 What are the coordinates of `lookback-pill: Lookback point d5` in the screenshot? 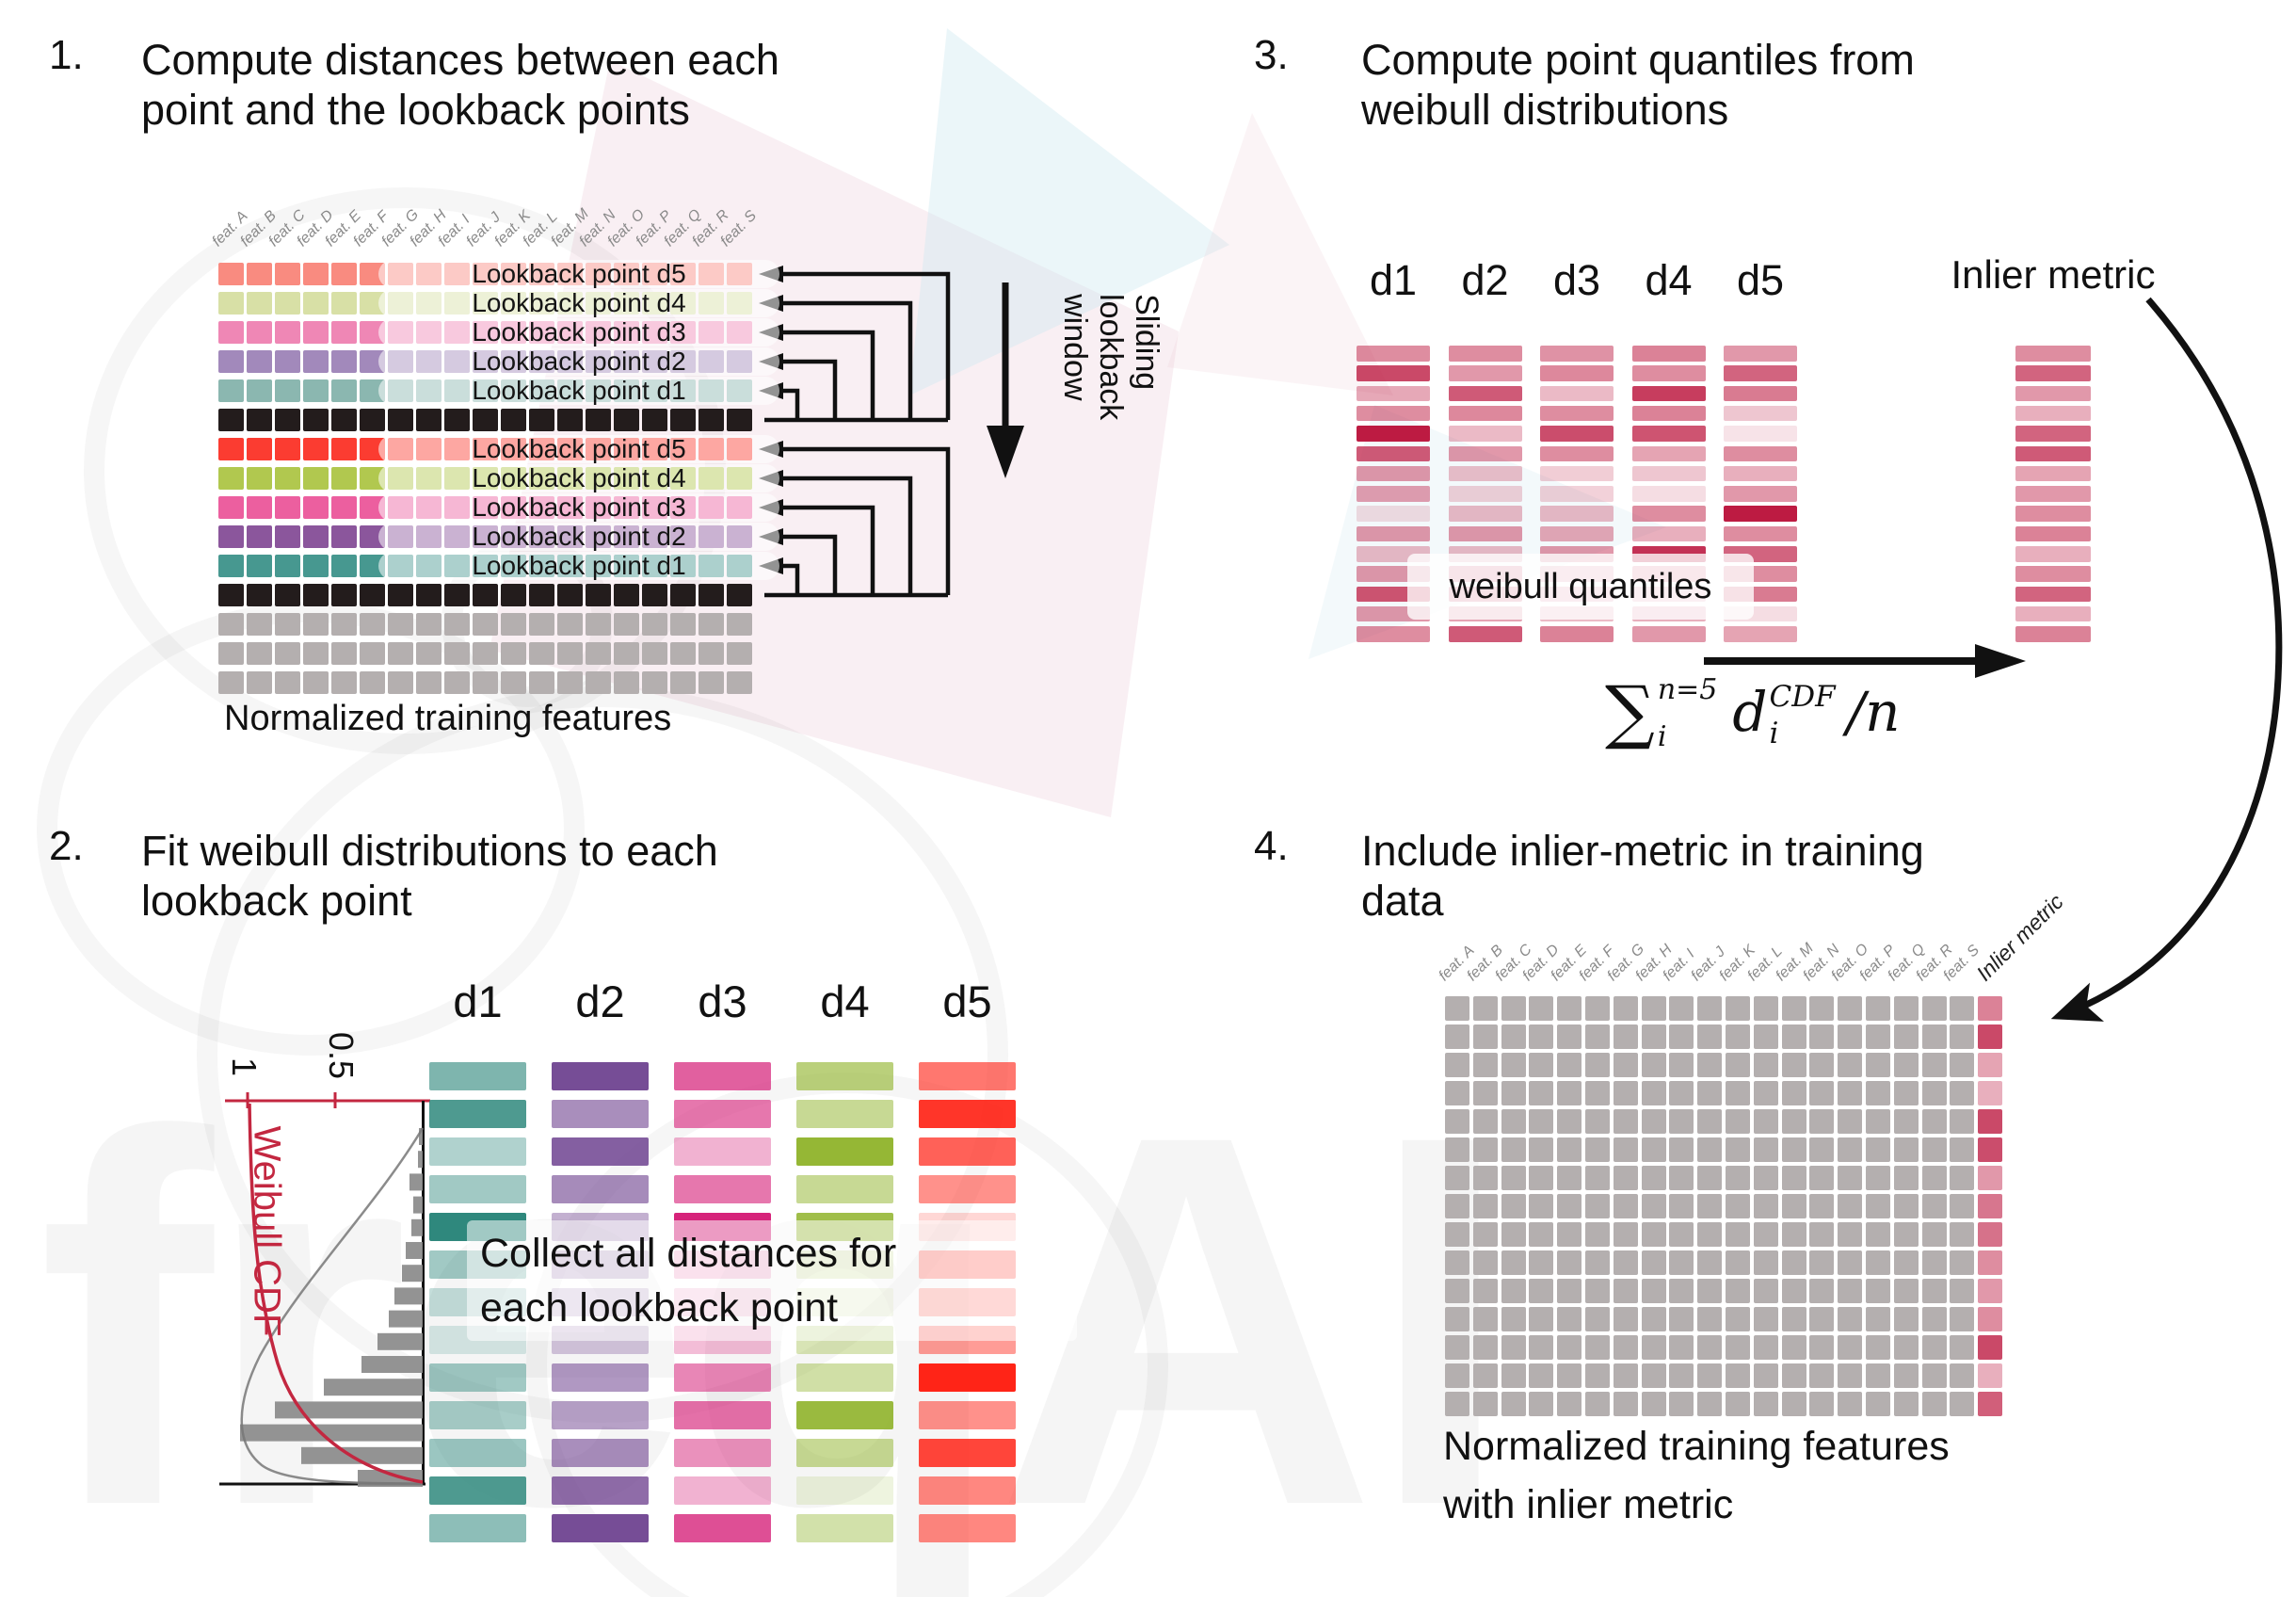 It's located at (579, 448).